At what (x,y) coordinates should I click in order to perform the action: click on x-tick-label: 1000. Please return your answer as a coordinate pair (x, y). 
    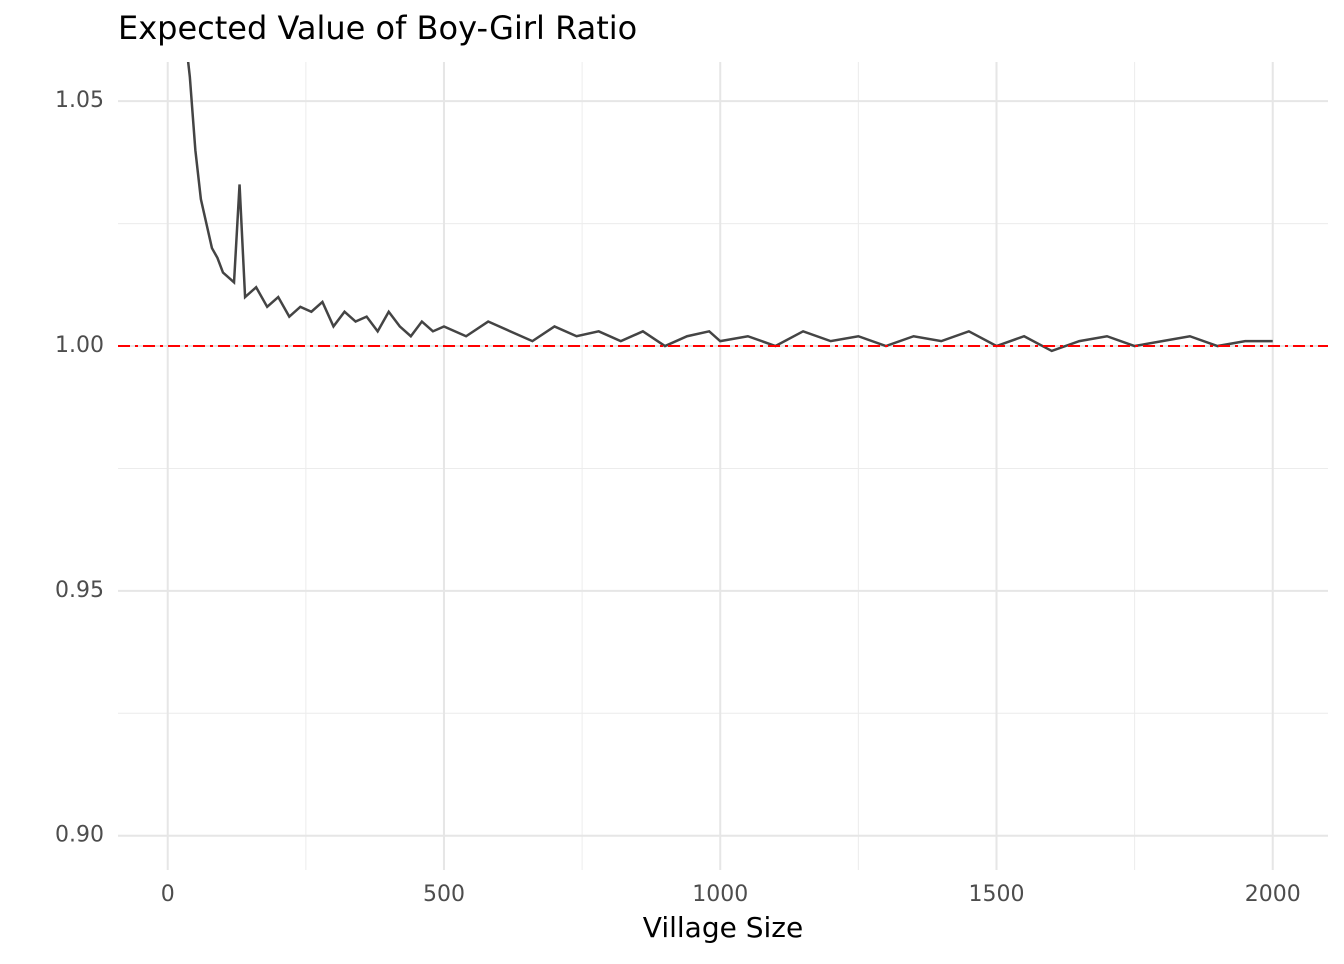
    Looking at the image, I should click on (720, 894).